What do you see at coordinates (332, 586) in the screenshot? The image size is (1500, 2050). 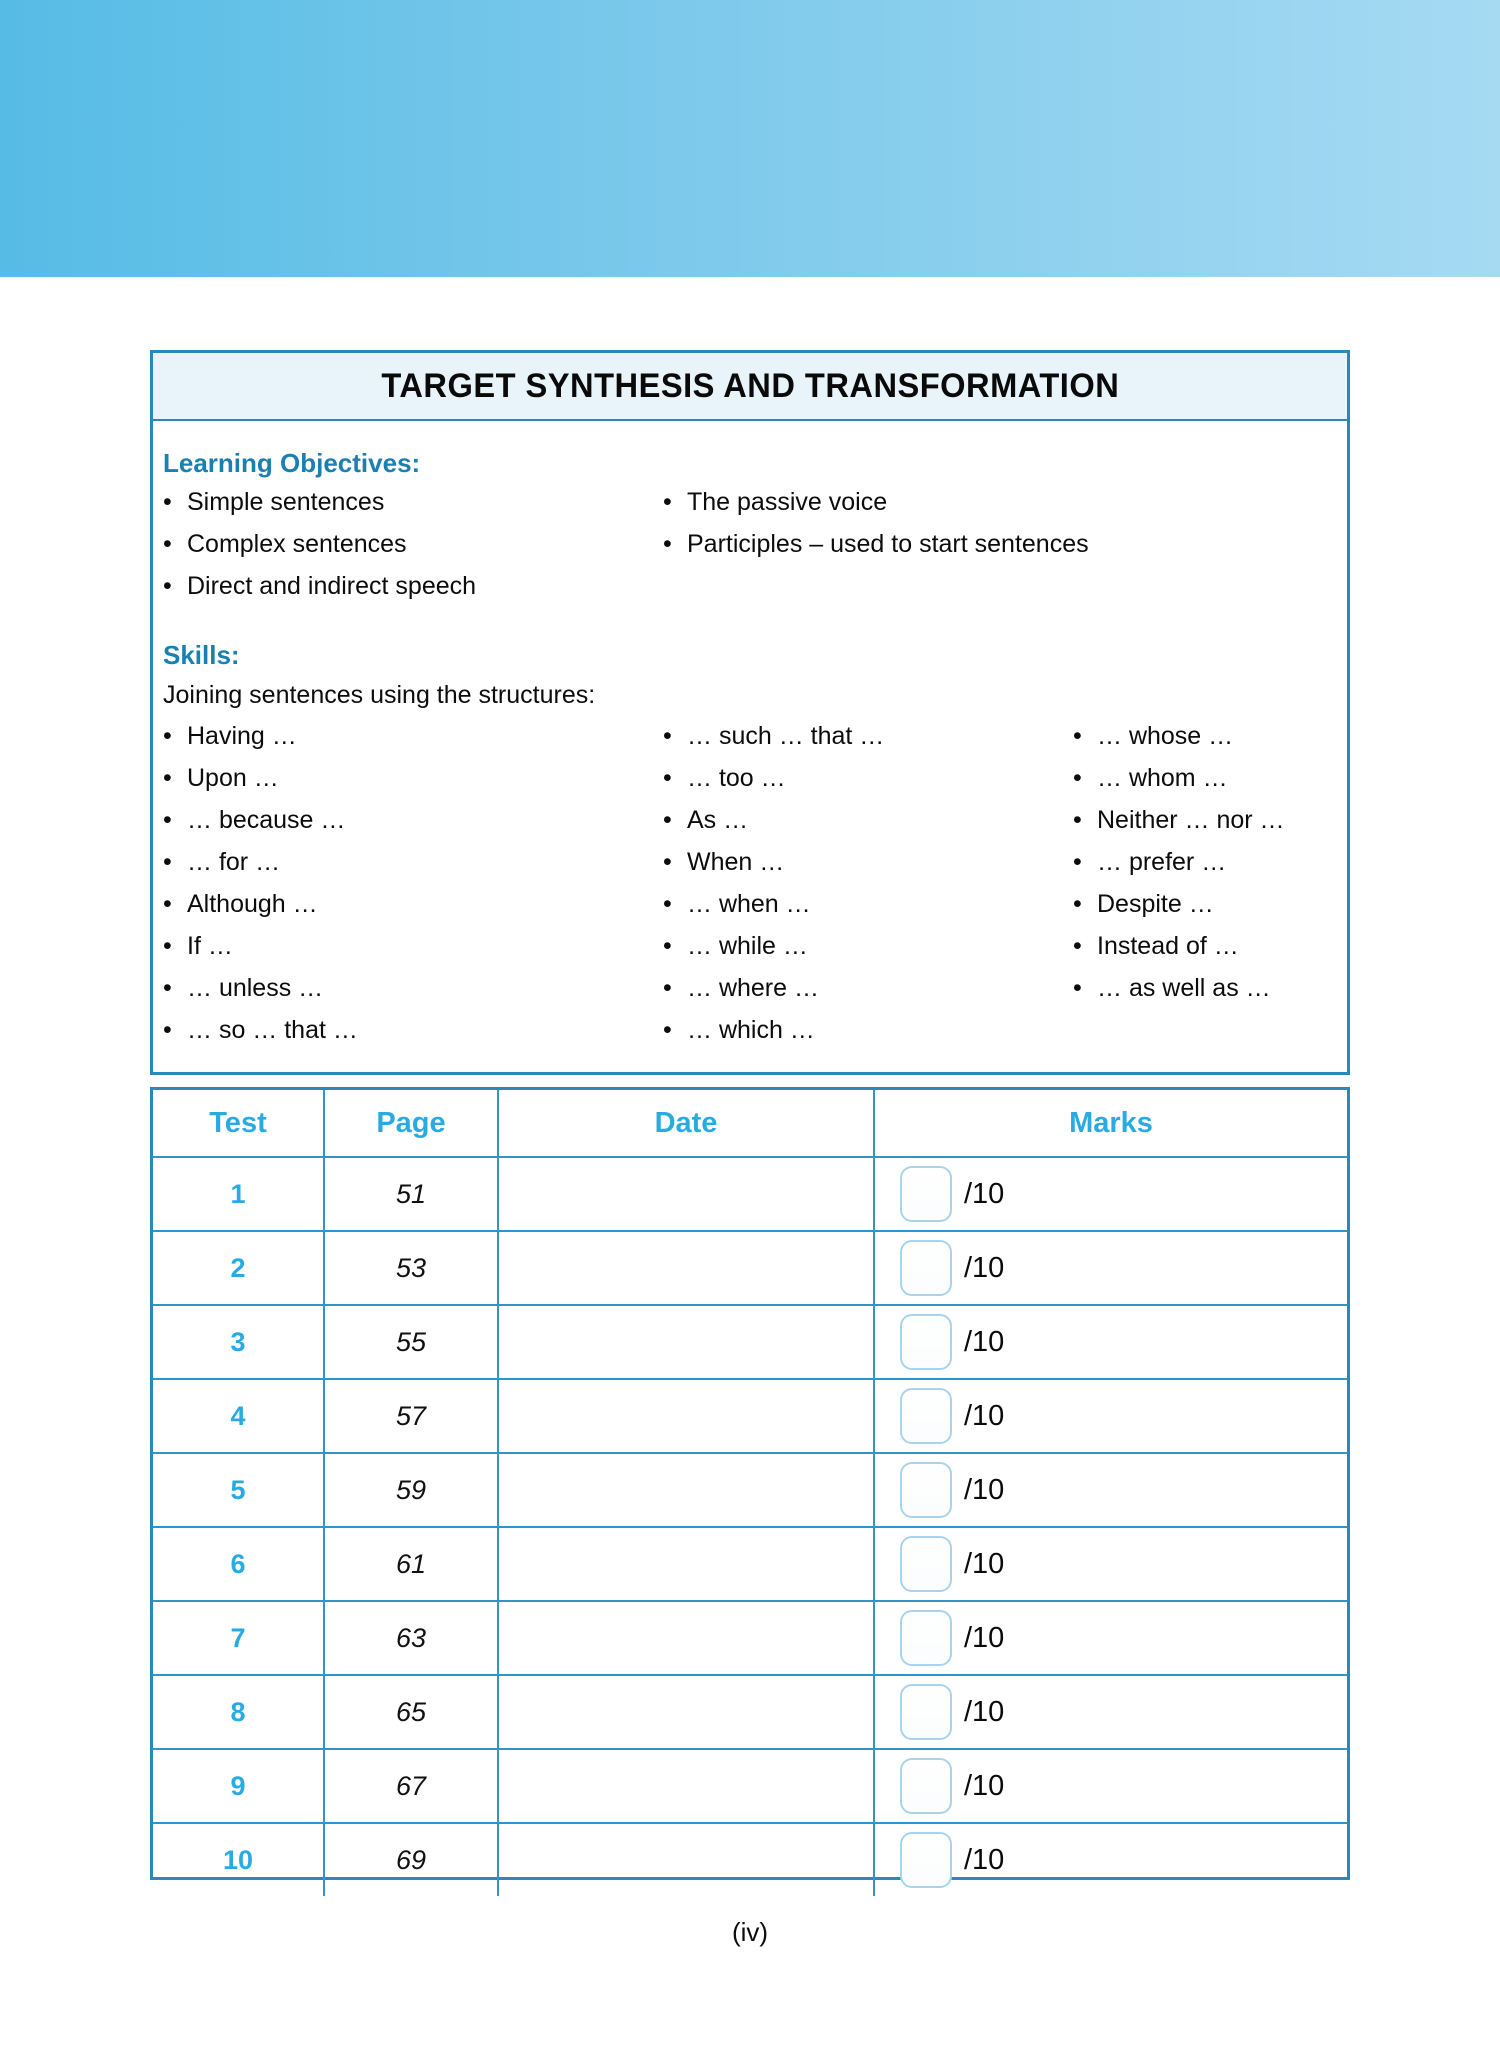 I see `bullet-text: Direct and indirect speech` at bounding box center [332, 586].